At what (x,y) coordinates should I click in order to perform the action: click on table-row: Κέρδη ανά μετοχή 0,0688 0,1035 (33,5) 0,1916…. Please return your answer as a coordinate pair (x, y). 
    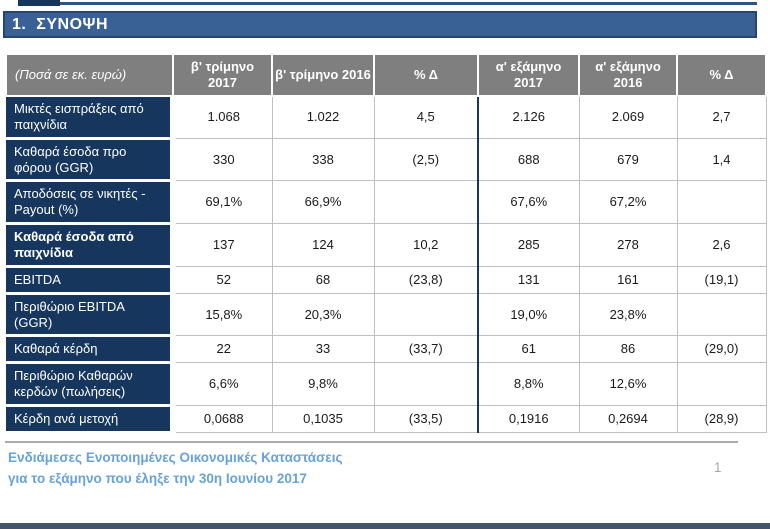
    Looking at the image, I should click on (386, 419).